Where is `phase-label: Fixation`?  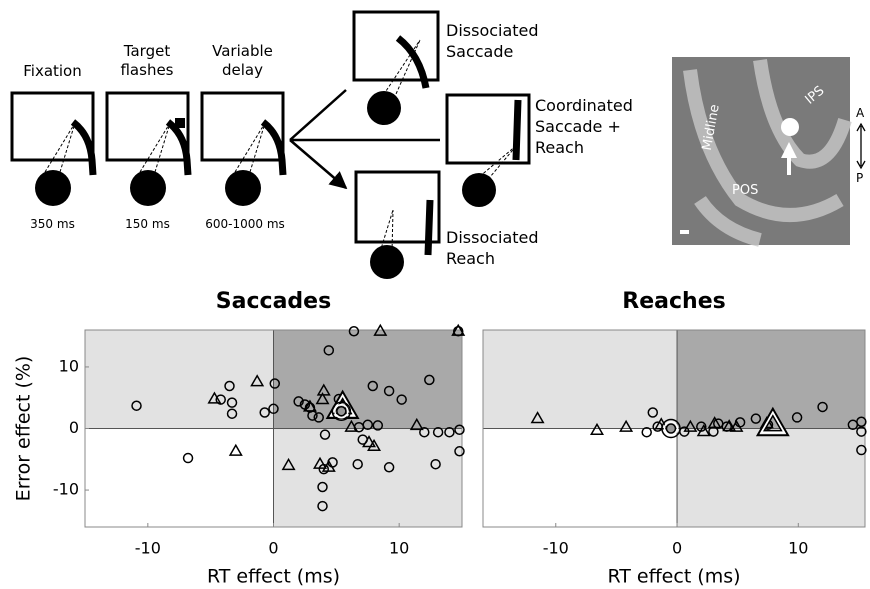
phase-label: Fixation is located at coordinates (52, 71).